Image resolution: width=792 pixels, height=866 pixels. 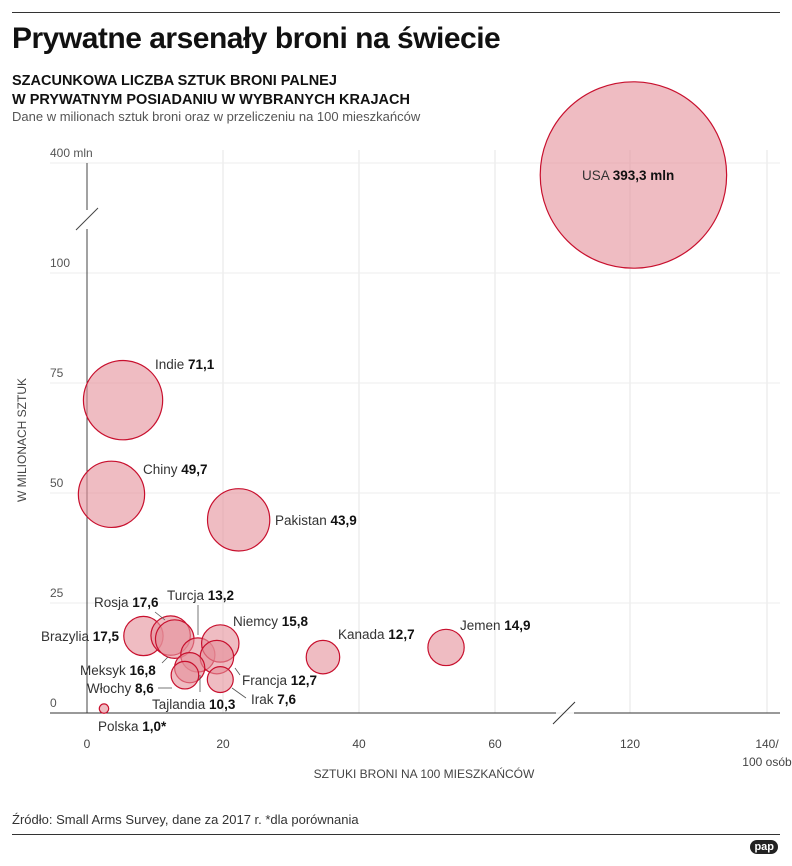 I want to click on country-name: Brazylia, so click(x=67, y=636).